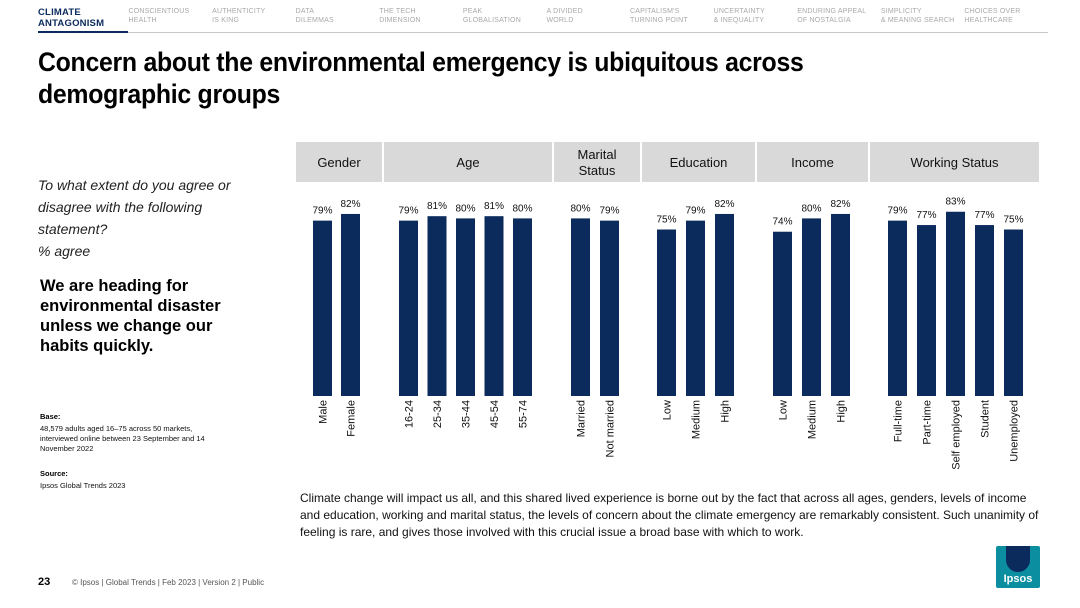  What do you see at coordinates (842, 411) in the screenshot?
I see `category-label-income-high: High` at bounding box center [842, 411].